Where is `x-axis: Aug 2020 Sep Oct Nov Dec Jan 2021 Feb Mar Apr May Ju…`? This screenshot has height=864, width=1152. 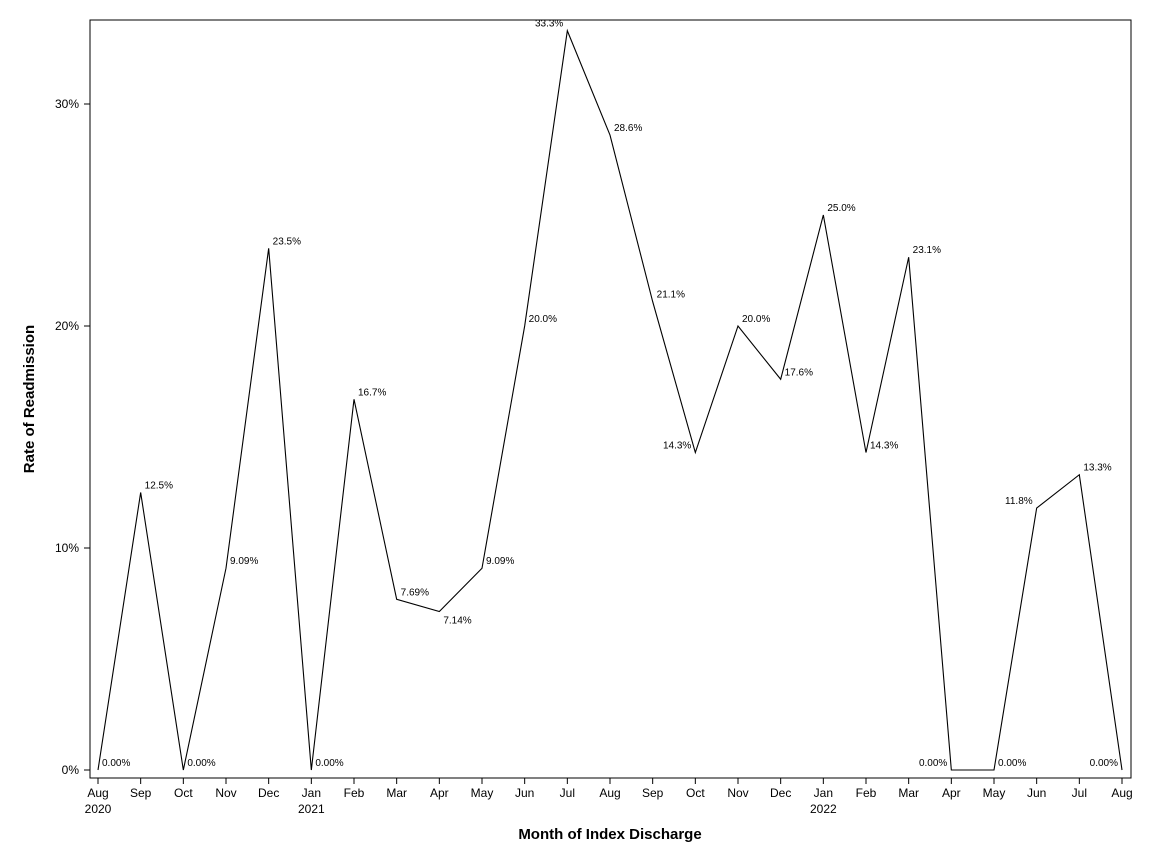 x-axis: Aug 2020 Sep Oct Nov Dec Jan 2021 Feb Mar Apr May Ju… is located at coordinates (609, 797).